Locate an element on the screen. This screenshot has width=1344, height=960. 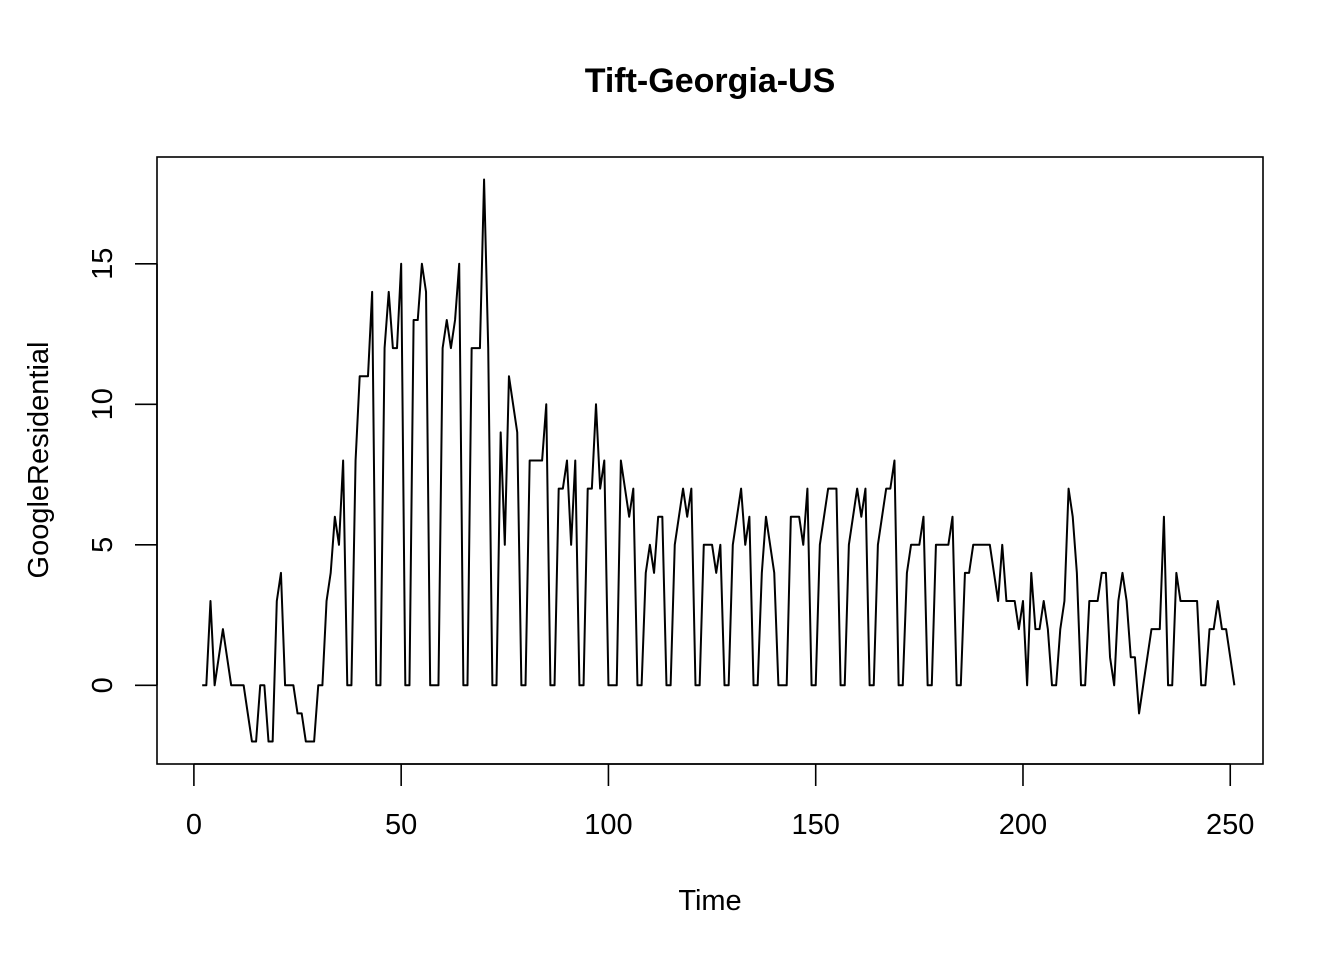
y-axis: 0 5 10 15 is located at coordinates (122, 470).